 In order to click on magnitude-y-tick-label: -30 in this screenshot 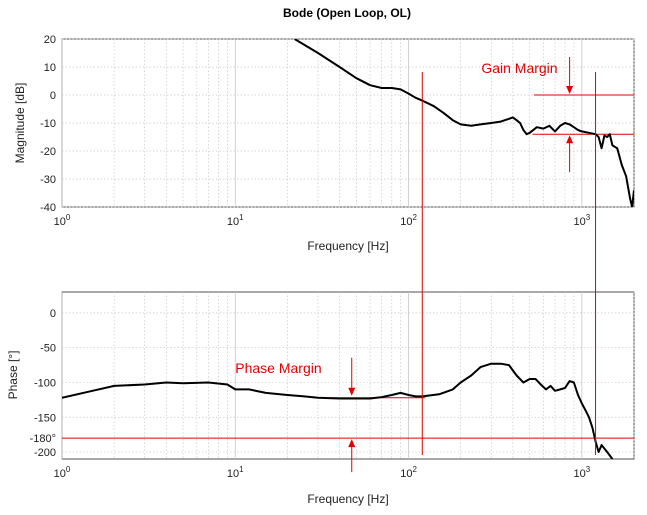, I will do `click(48, 180)`.